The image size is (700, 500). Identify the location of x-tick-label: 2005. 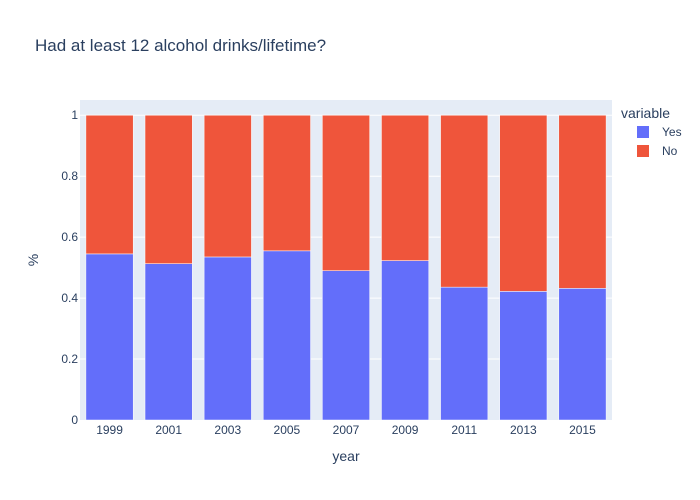
(287, 430).